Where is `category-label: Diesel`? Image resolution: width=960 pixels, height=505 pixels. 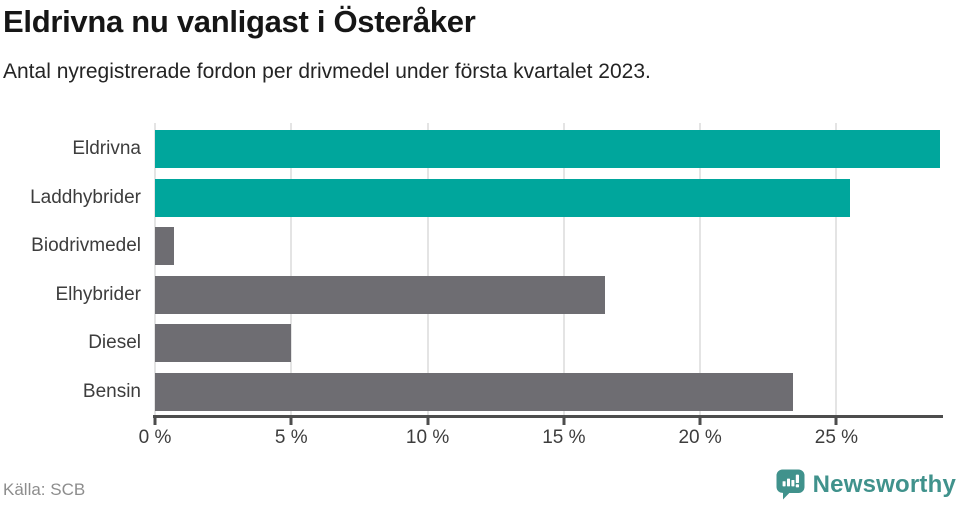
category-label: Diesel is located at coordinates (114, 343).